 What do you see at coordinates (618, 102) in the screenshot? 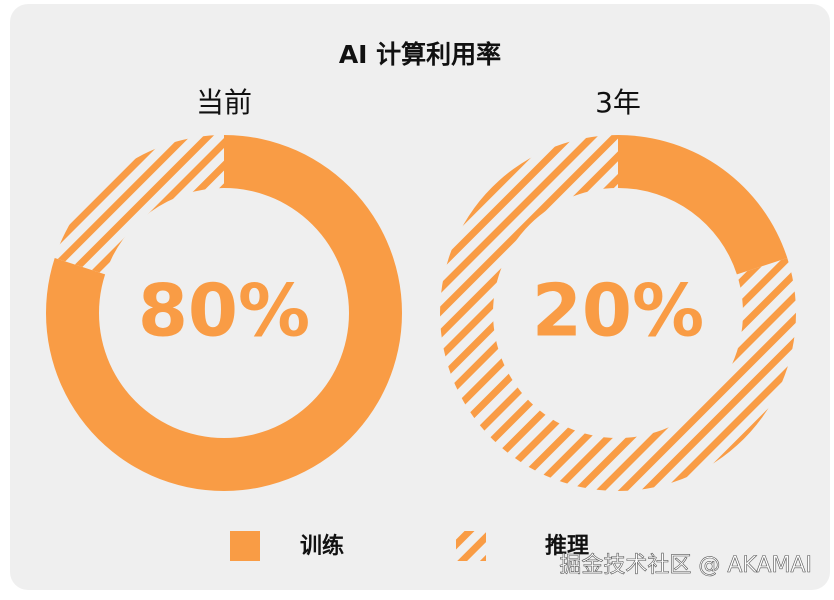
I see `donut-subtitle: 3年` at bounding box center [618, 102].